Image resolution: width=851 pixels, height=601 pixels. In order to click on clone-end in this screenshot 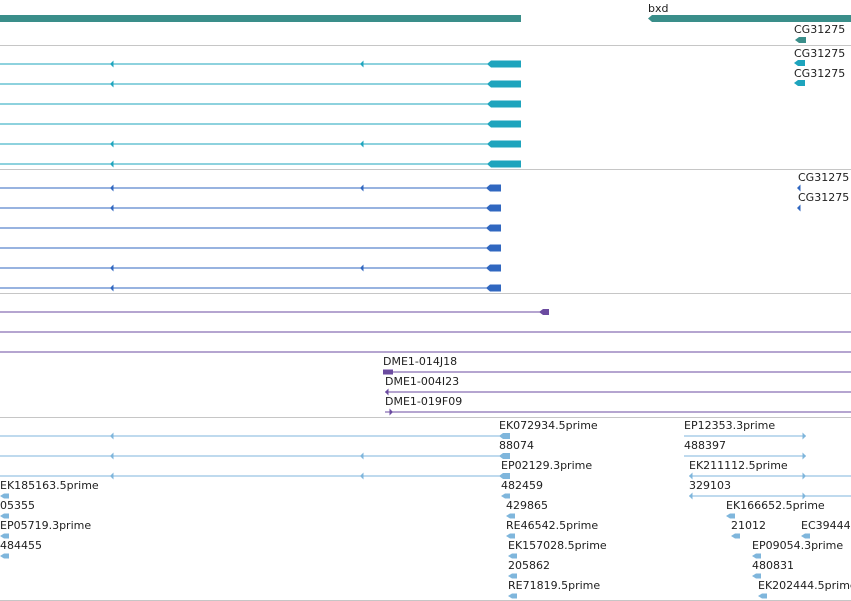, I will do `click(544, 312)`.